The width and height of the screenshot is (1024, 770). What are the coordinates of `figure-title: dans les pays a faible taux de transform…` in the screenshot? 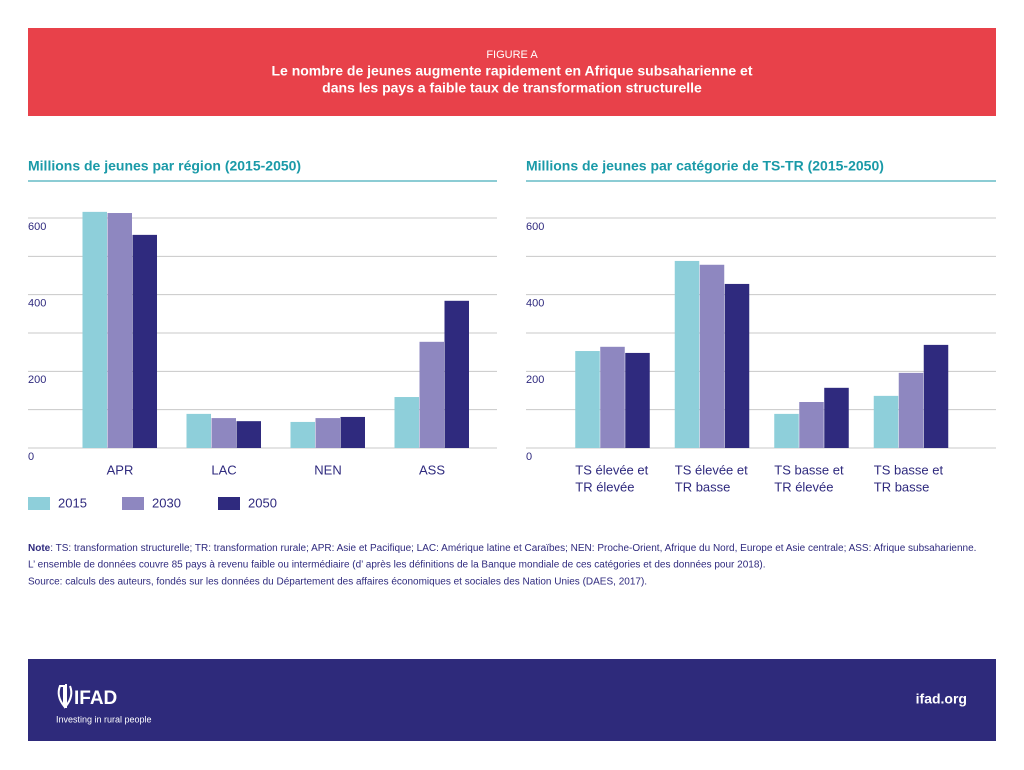 It's located at (512, 88).